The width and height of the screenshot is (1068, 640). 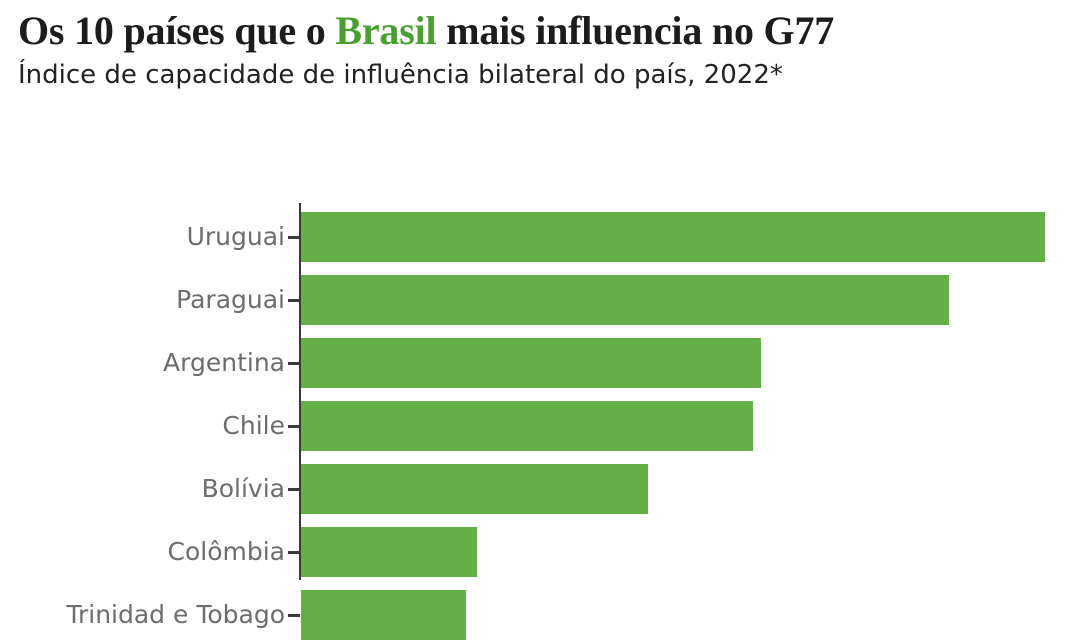 I want to click on y-axis-tick-label: Trinidad e Tobago, so click(x=175, y=614).